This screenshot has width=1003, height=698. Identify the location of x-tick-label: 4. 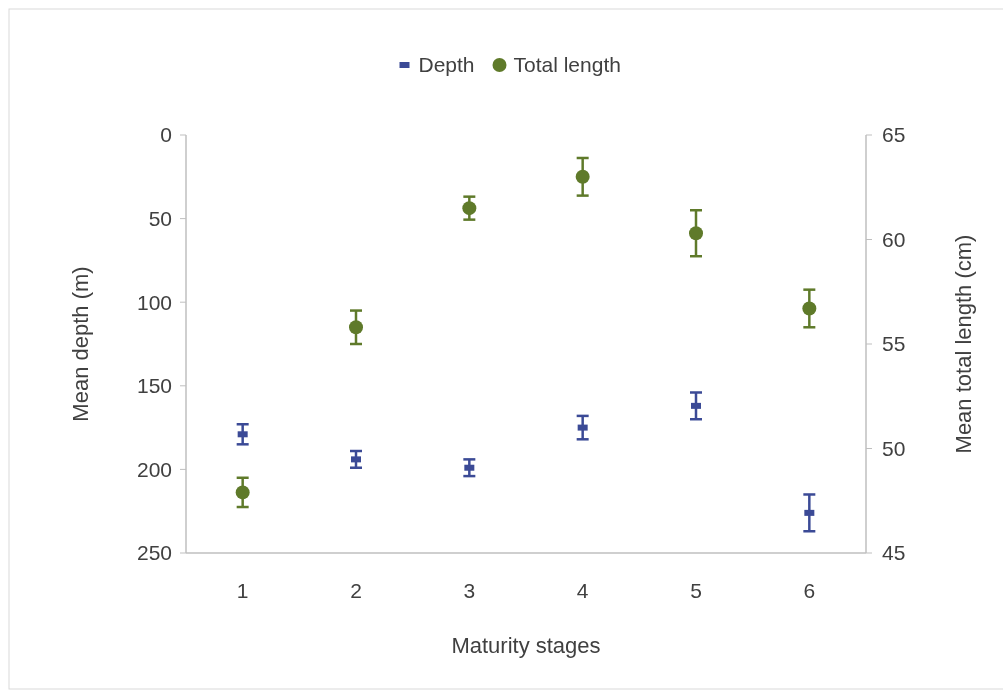
(582, 590).